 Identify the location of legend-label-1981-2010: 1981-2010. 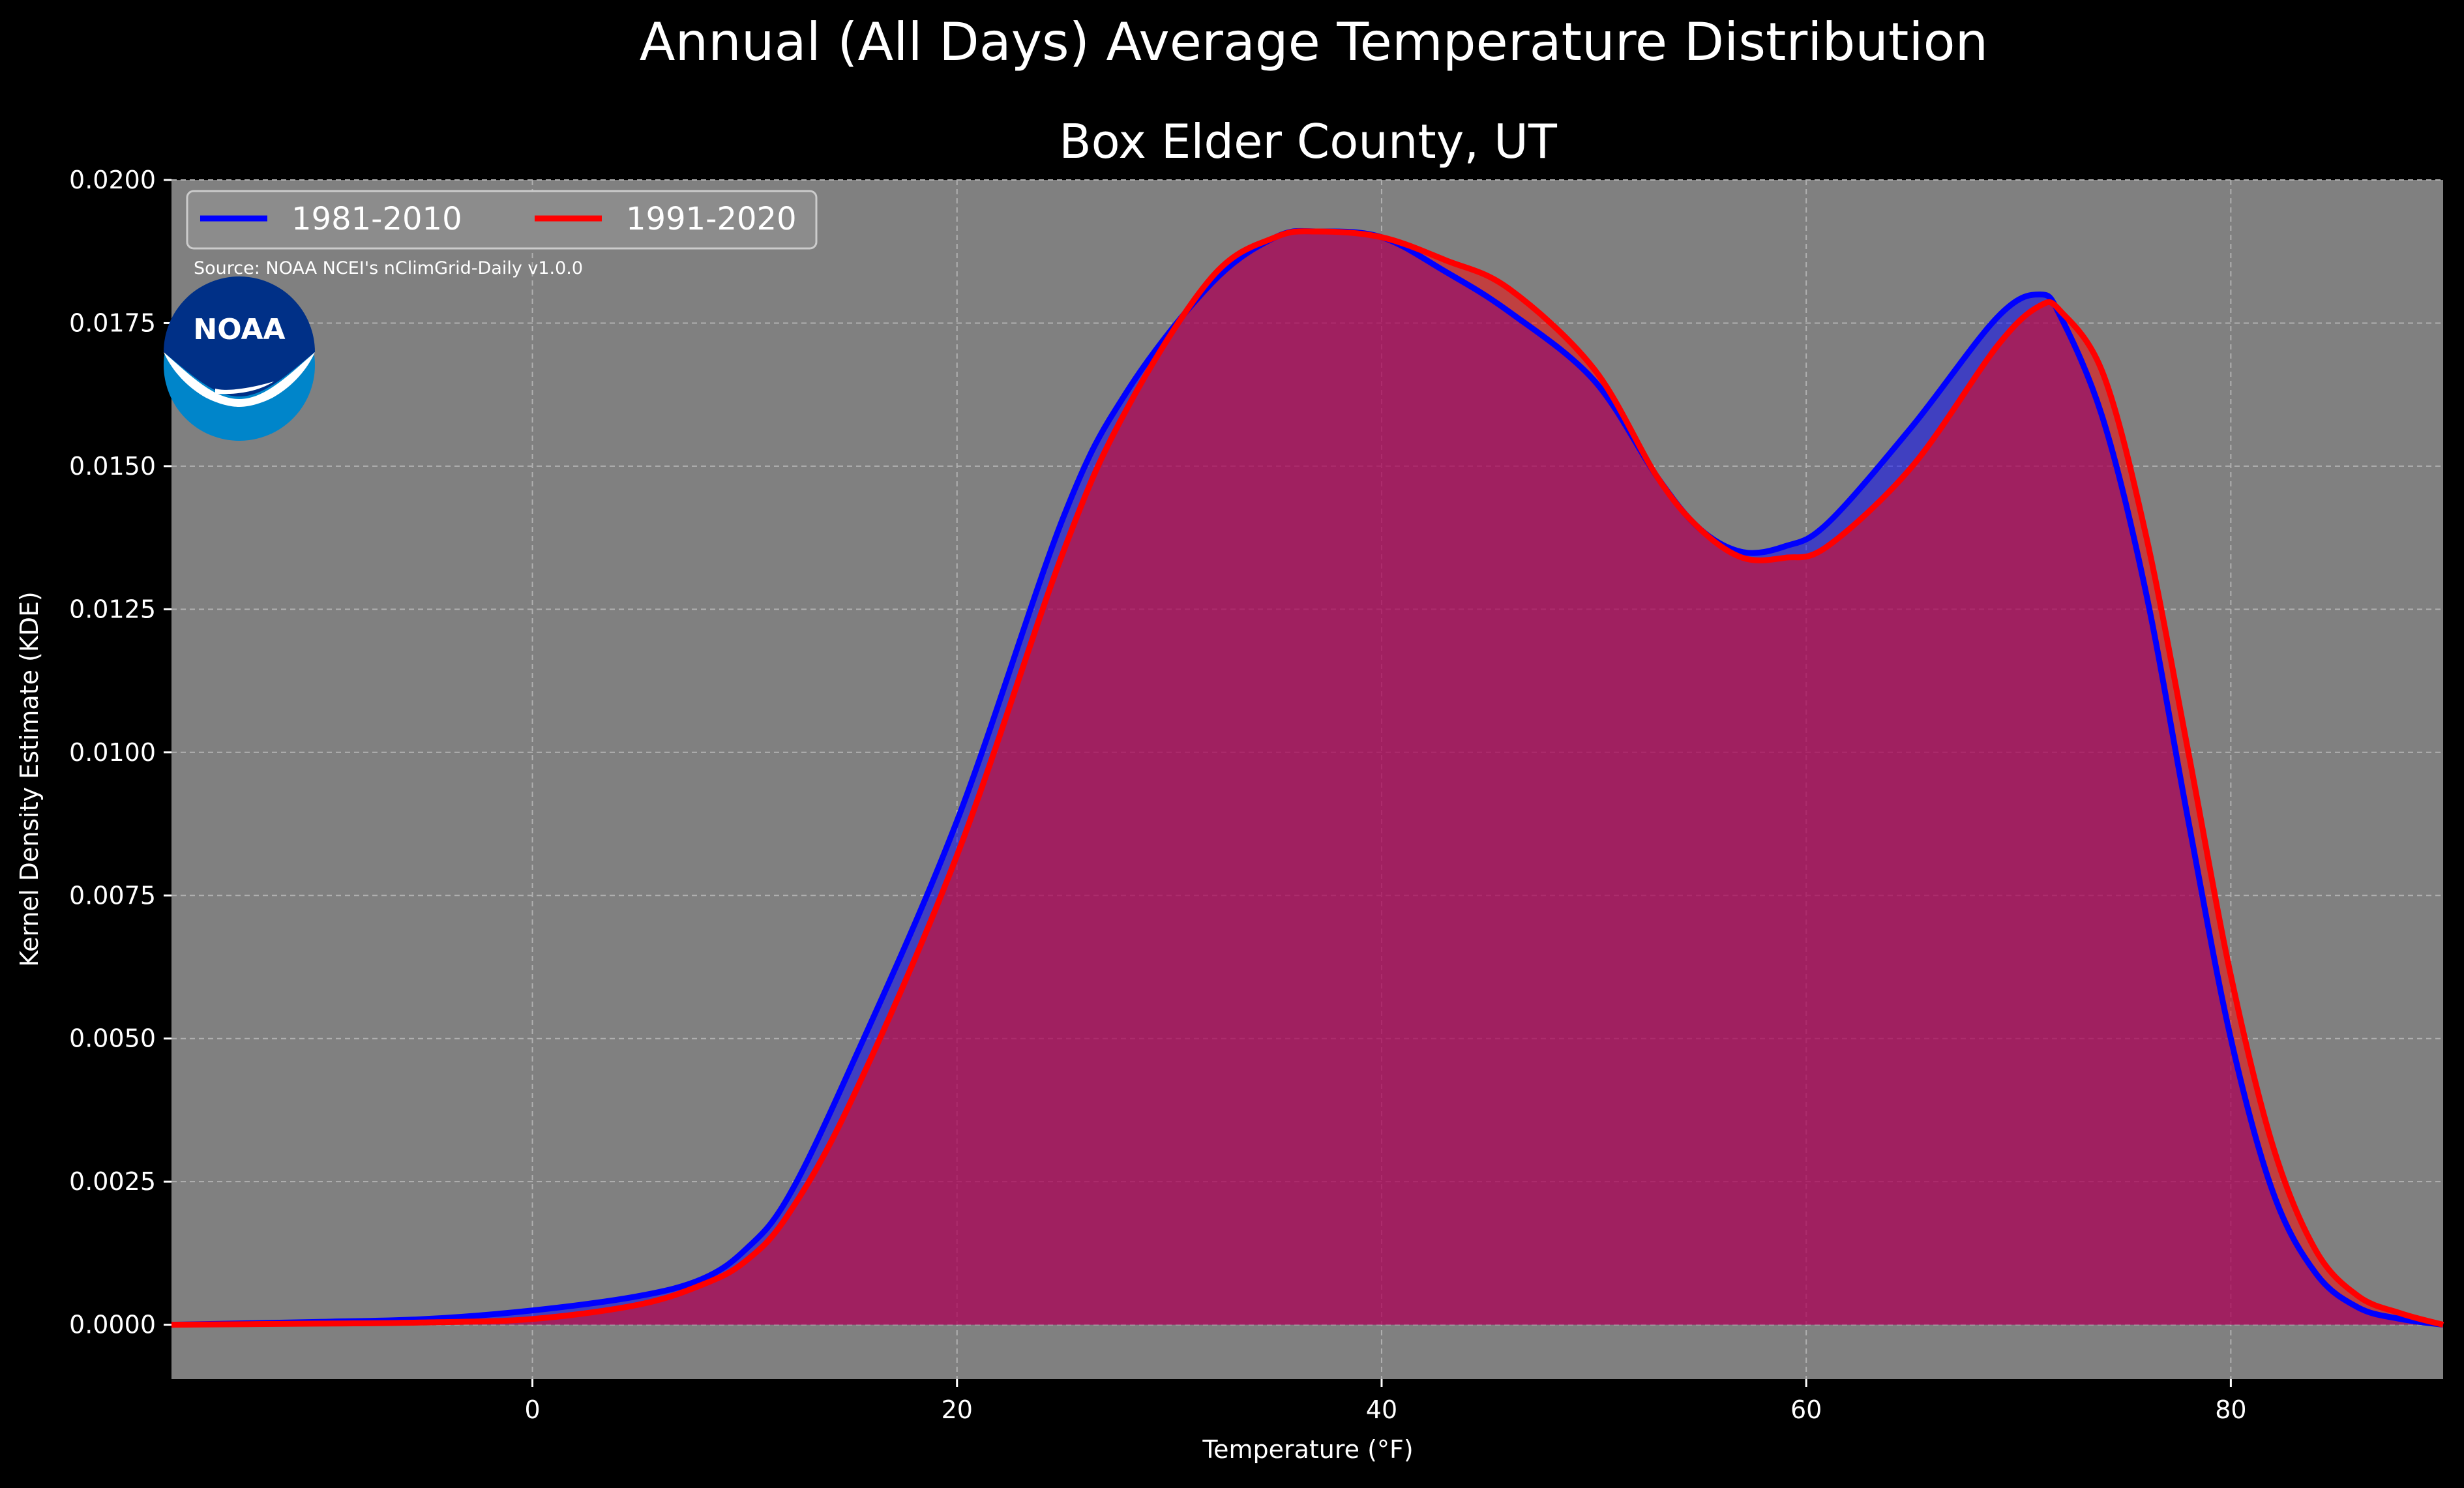
(376, 219).